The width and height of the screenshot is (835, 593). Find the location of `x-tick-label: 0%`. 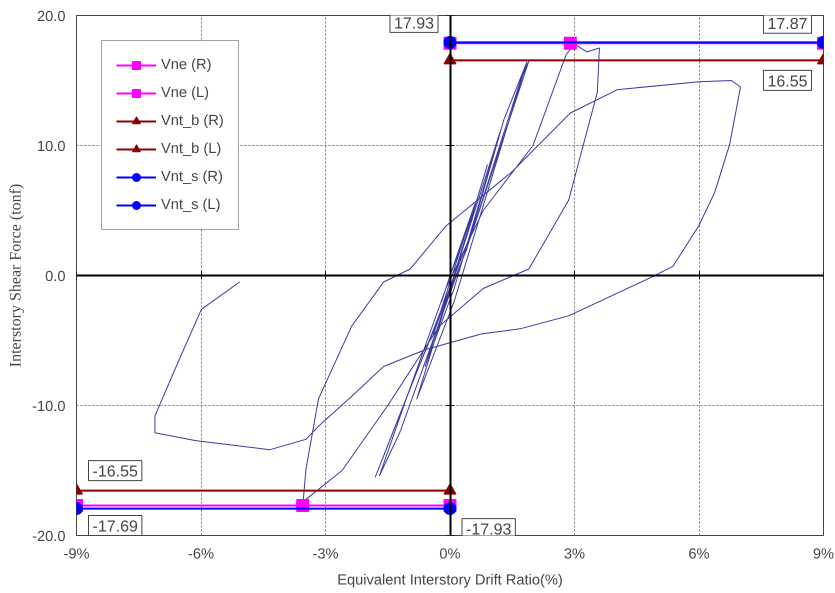

x-tick-label: 0% is located at coordinates (450, 554).